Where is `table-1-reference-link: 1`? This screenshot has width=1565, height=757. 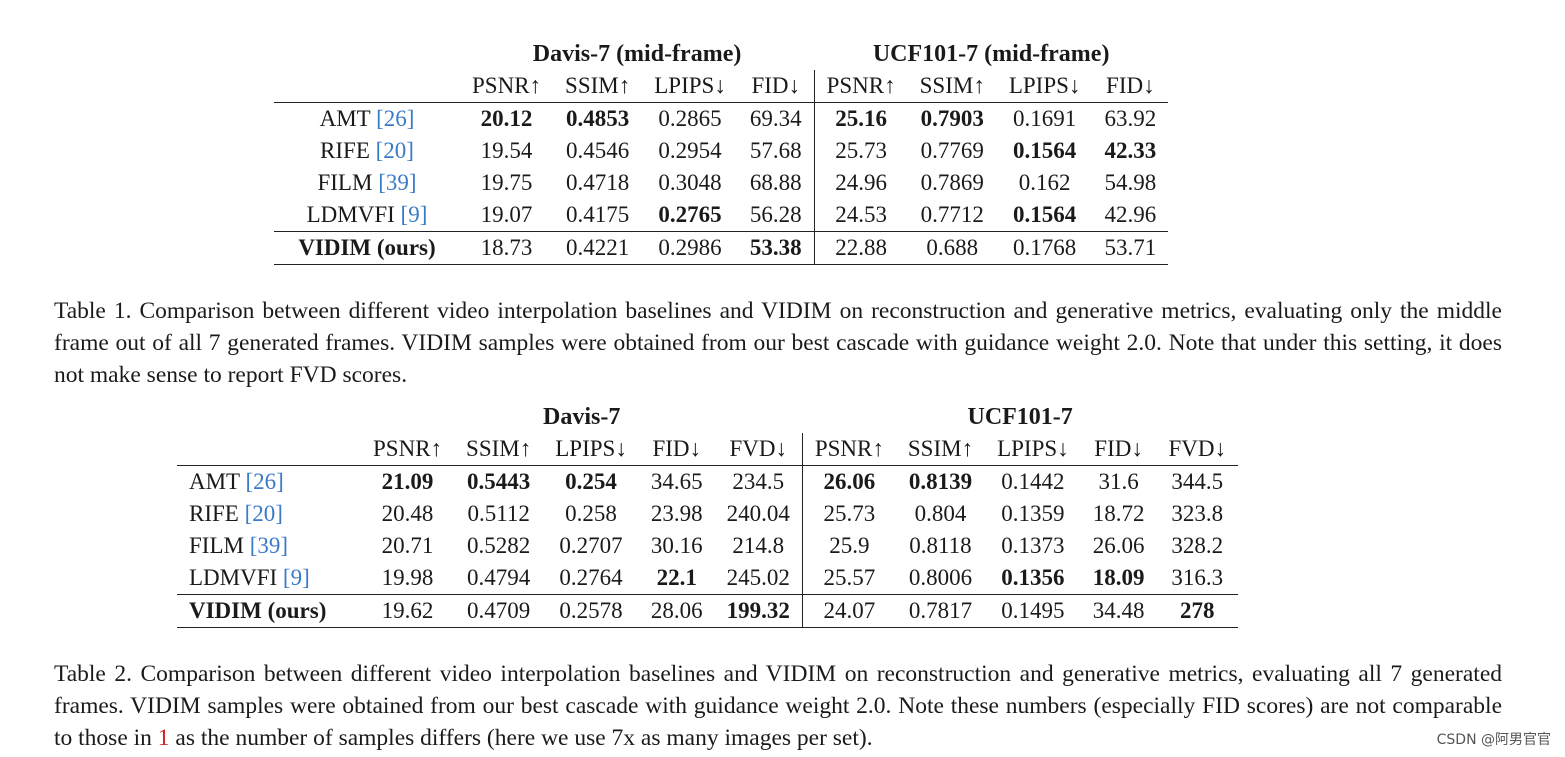 table-1-reference-link: 1 is located at coordinates (163, 738).